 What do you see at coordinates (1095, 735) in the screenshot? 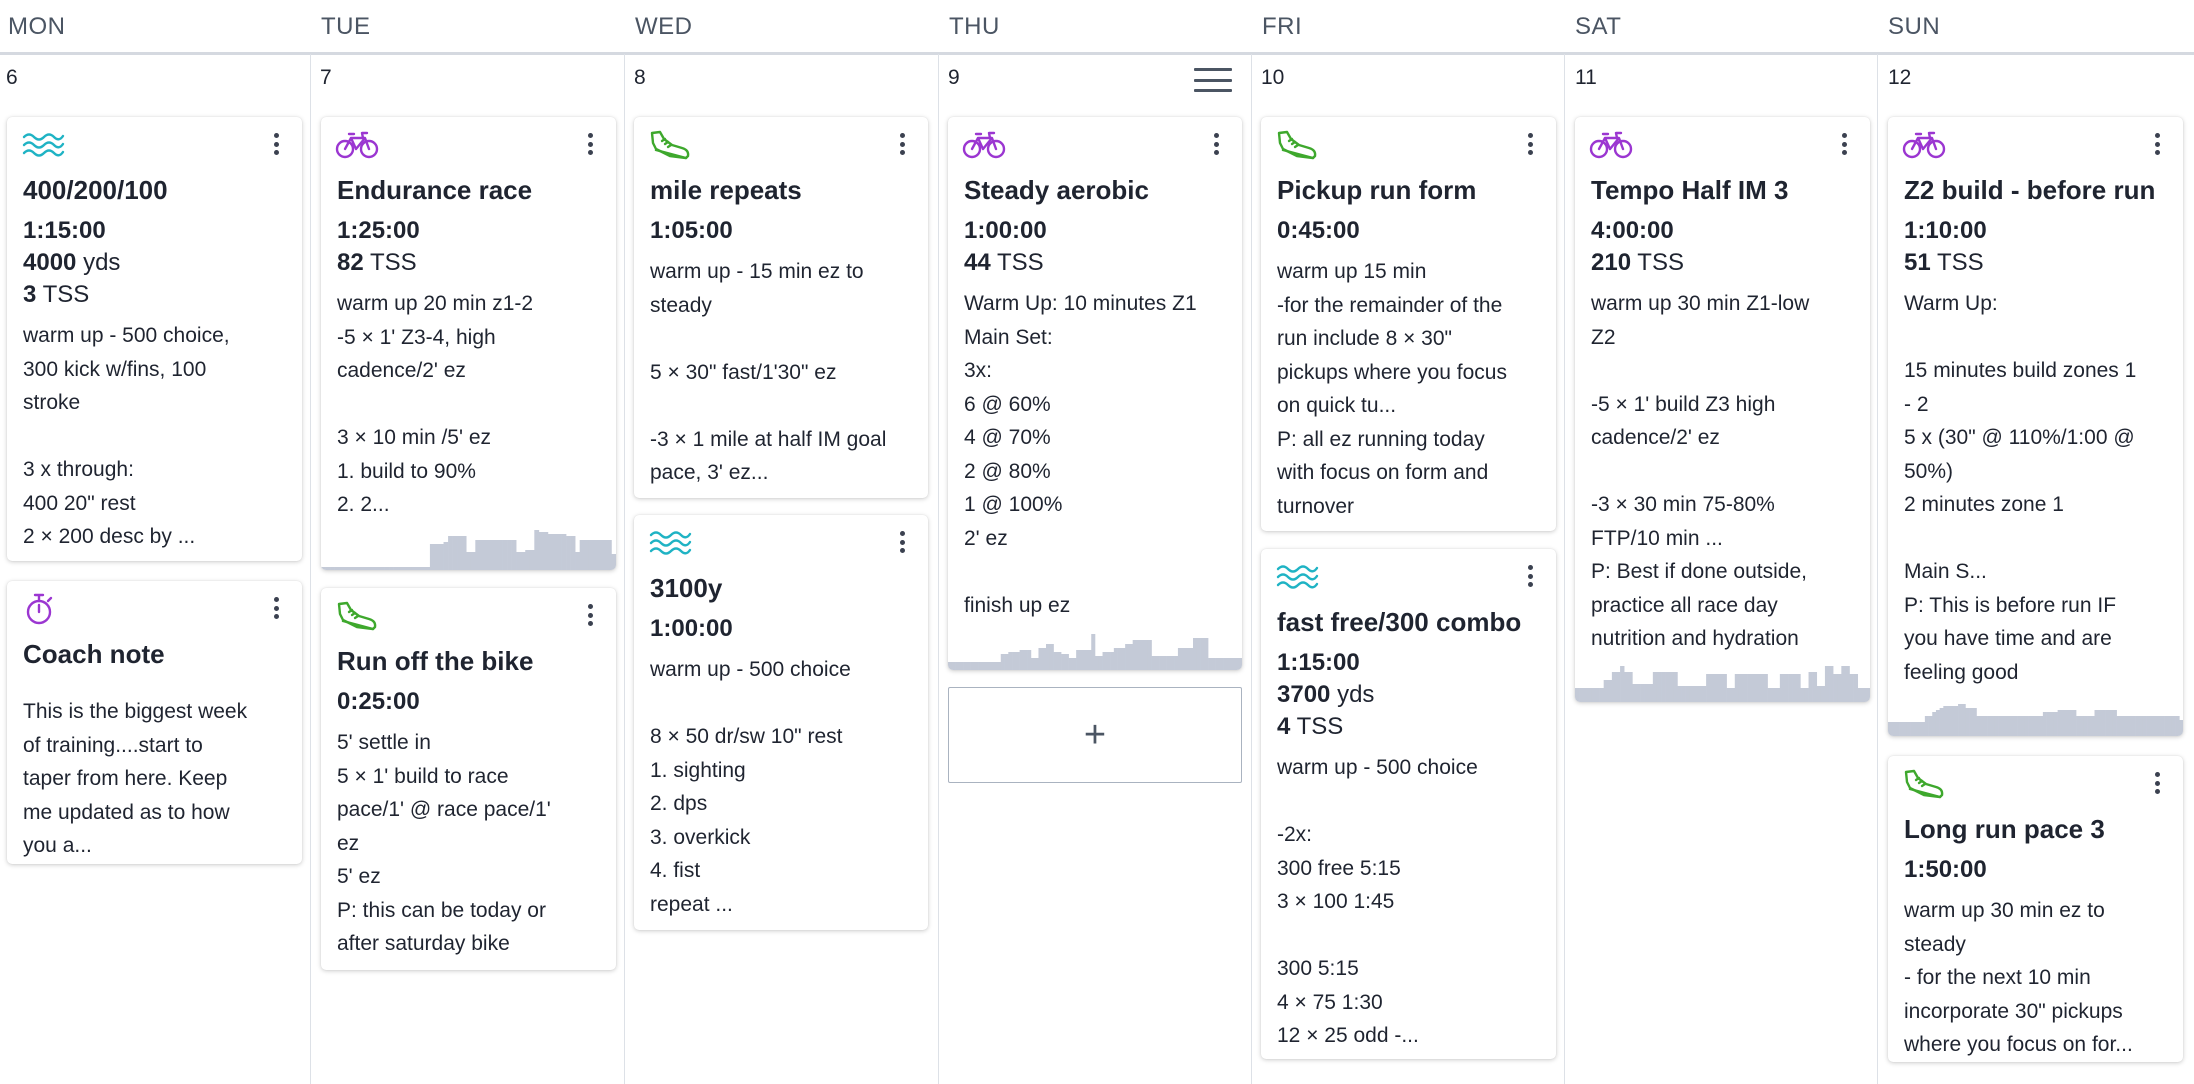
I see `add-workout-button: +` at bounding box center [1095, 735].